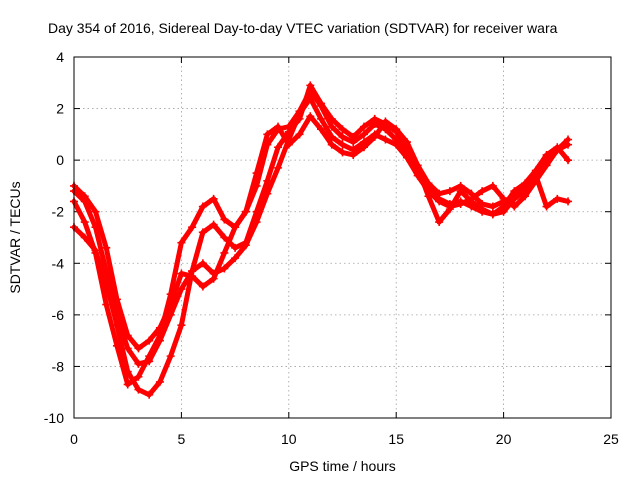  Describe the element at coordinates (611, 439) in the screenshot. I see `x-tick-label: 25` at that location.